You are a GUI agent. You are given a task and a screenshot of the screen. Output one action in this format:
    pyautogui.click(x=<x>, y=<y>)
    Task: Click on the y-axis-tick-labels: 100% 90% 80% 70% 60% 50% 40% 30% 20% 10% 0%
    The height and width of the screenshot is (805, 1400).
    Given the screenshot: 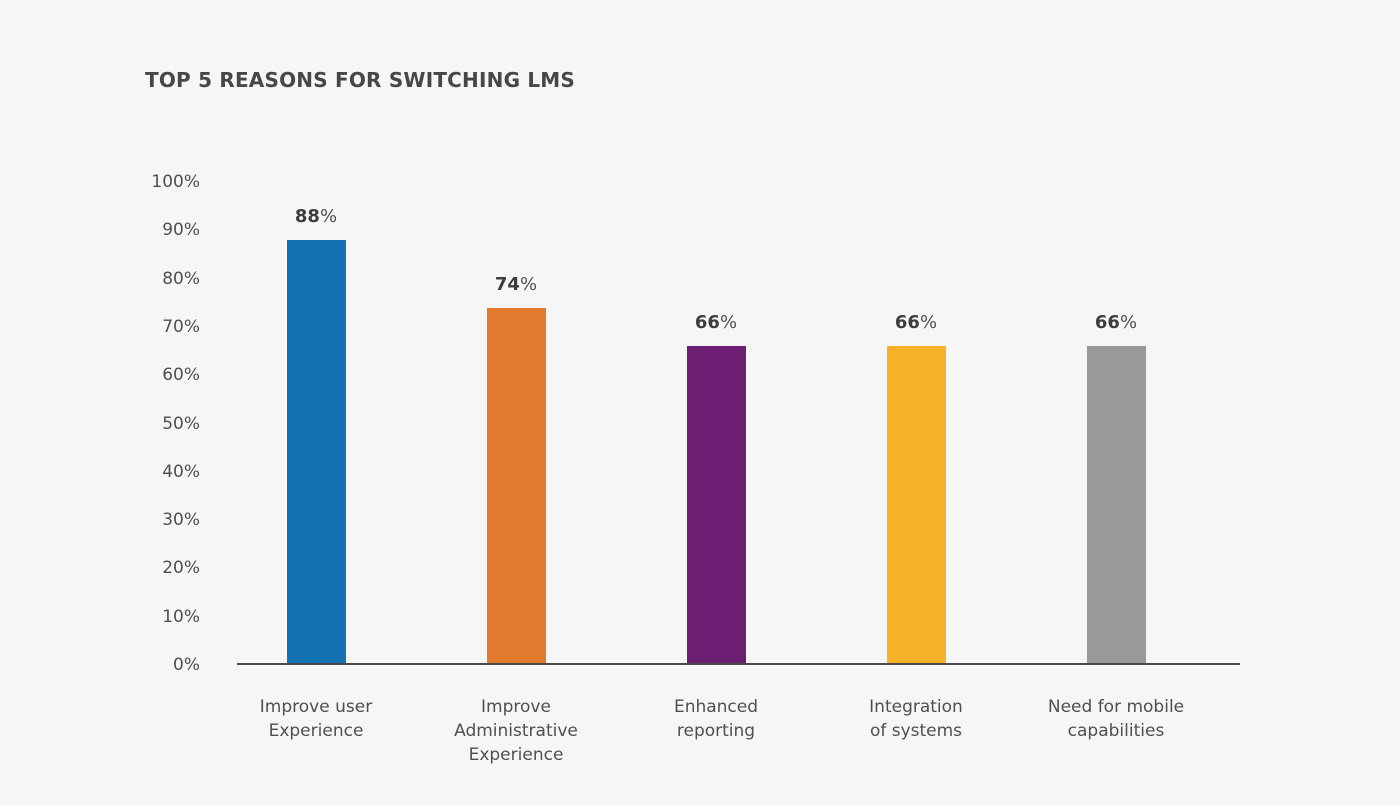 What is the action you would take?
    pyautogui.click(x=165, y=402)
    